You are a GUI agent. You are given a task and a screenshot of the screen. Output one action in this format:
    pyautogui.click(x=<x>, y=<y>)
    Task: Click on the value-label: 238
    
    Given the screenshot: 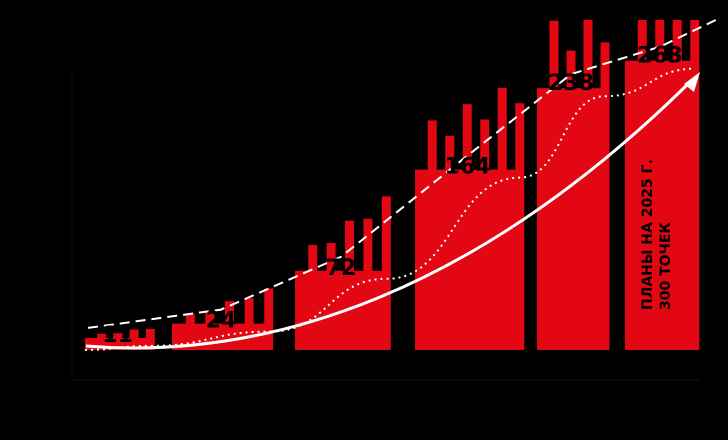 What is the action you would take?
    pyautogui.click(x=571, y=83)
    